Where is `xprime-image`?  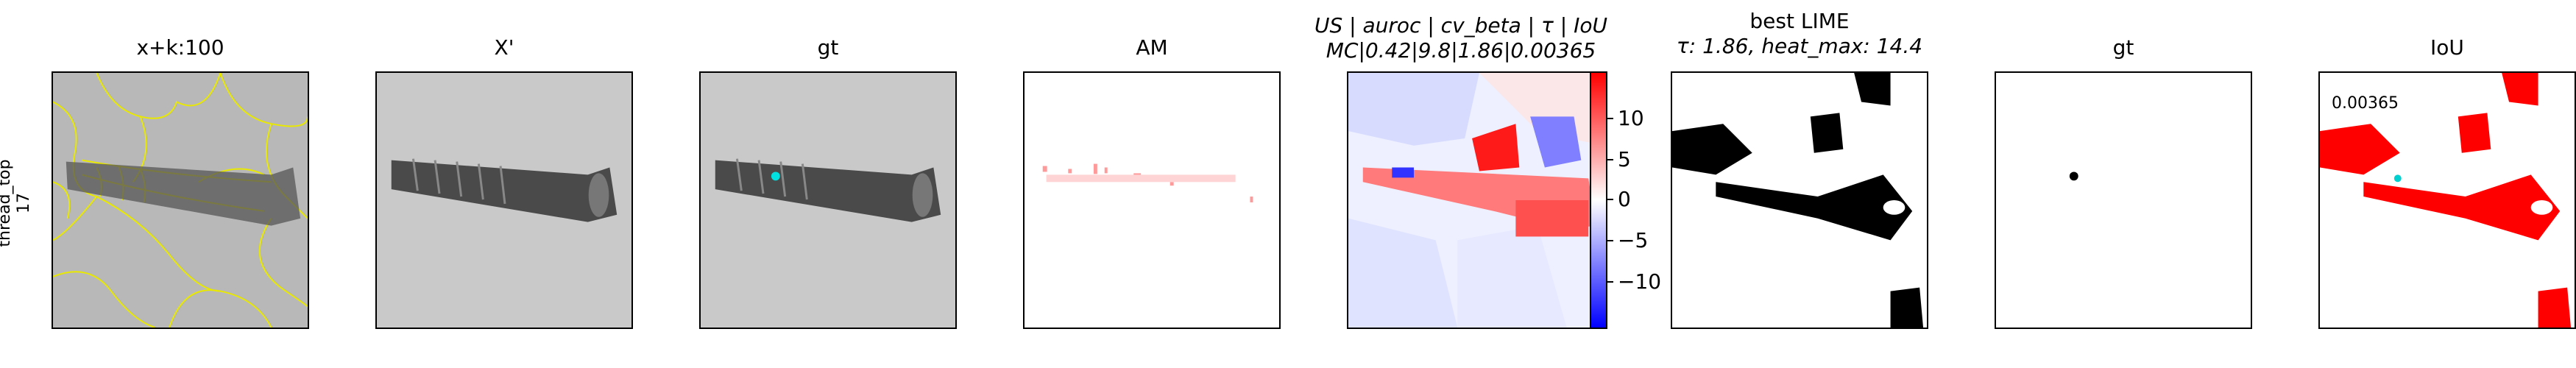
xprime-image is located at coordinates (504, 200).